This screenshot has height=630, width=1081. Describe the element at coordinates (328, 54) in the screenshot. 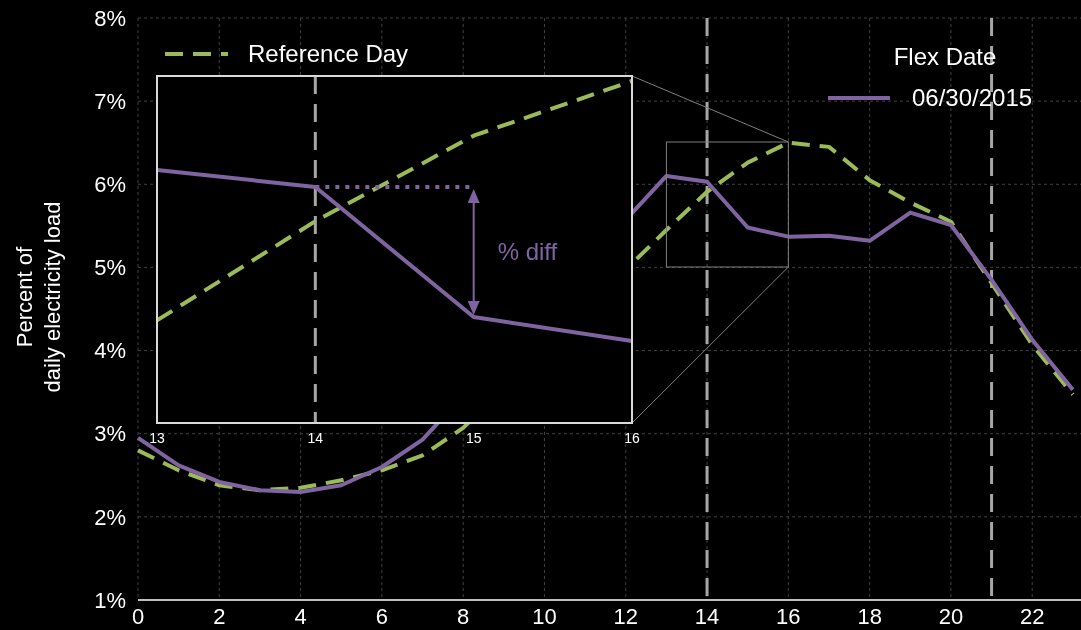

I see `legend-label: Reference Day` at that location.